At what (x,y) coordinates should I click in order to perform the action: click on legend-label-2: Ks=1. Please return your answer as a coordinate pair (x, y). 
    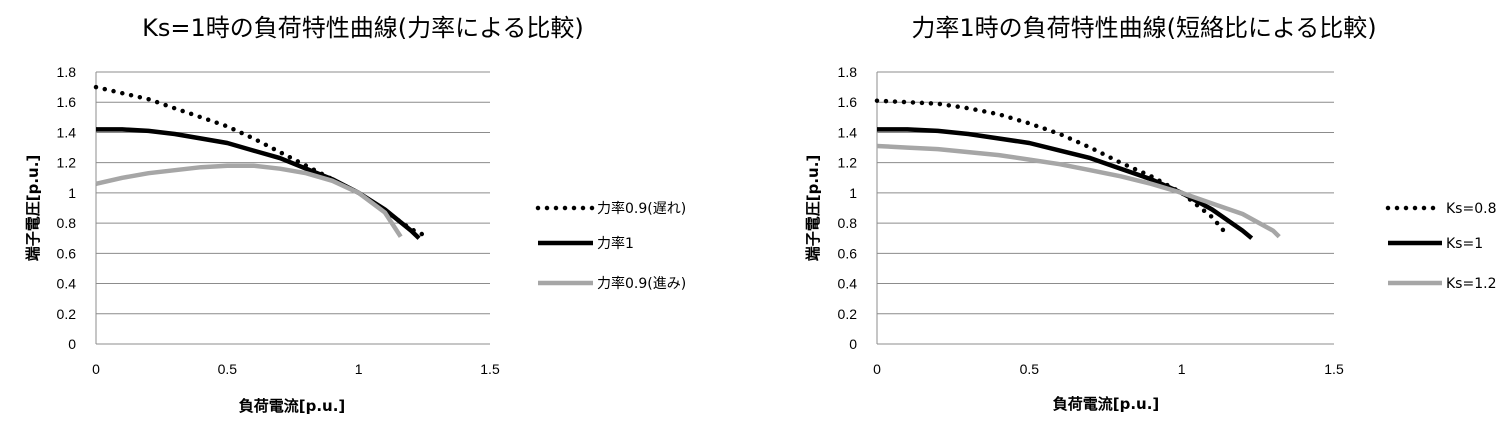
    Looking at the image, I should click on (1464, 244).